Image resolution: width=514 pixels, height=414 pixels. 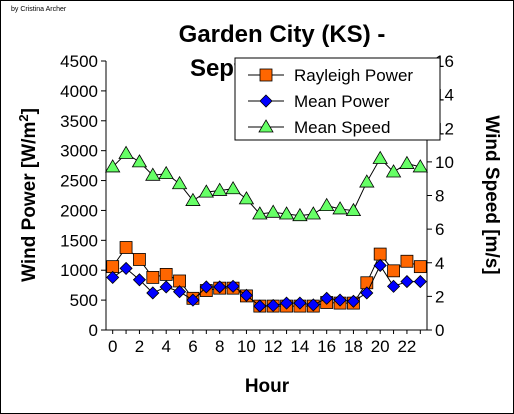 What do you see at coordinates (79, 61) in the screenshot?
I see `y-tick-label-left: 4500` at bounding box center [79, 61].